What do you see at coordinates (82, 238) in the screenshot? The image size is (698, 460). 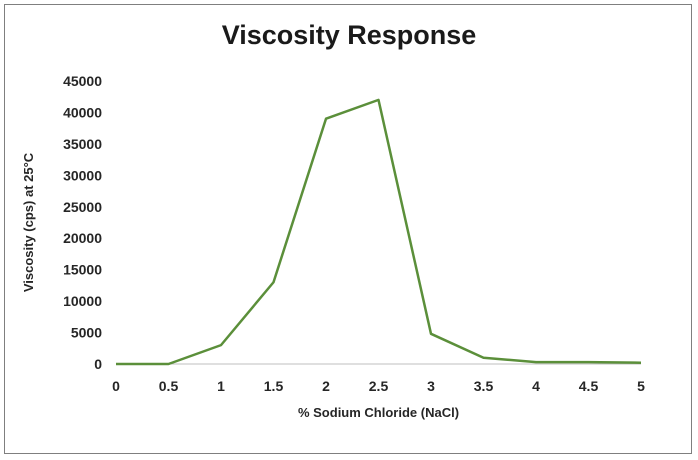 I see `y-tick-label: 20000` at bounding box center [82, 238].